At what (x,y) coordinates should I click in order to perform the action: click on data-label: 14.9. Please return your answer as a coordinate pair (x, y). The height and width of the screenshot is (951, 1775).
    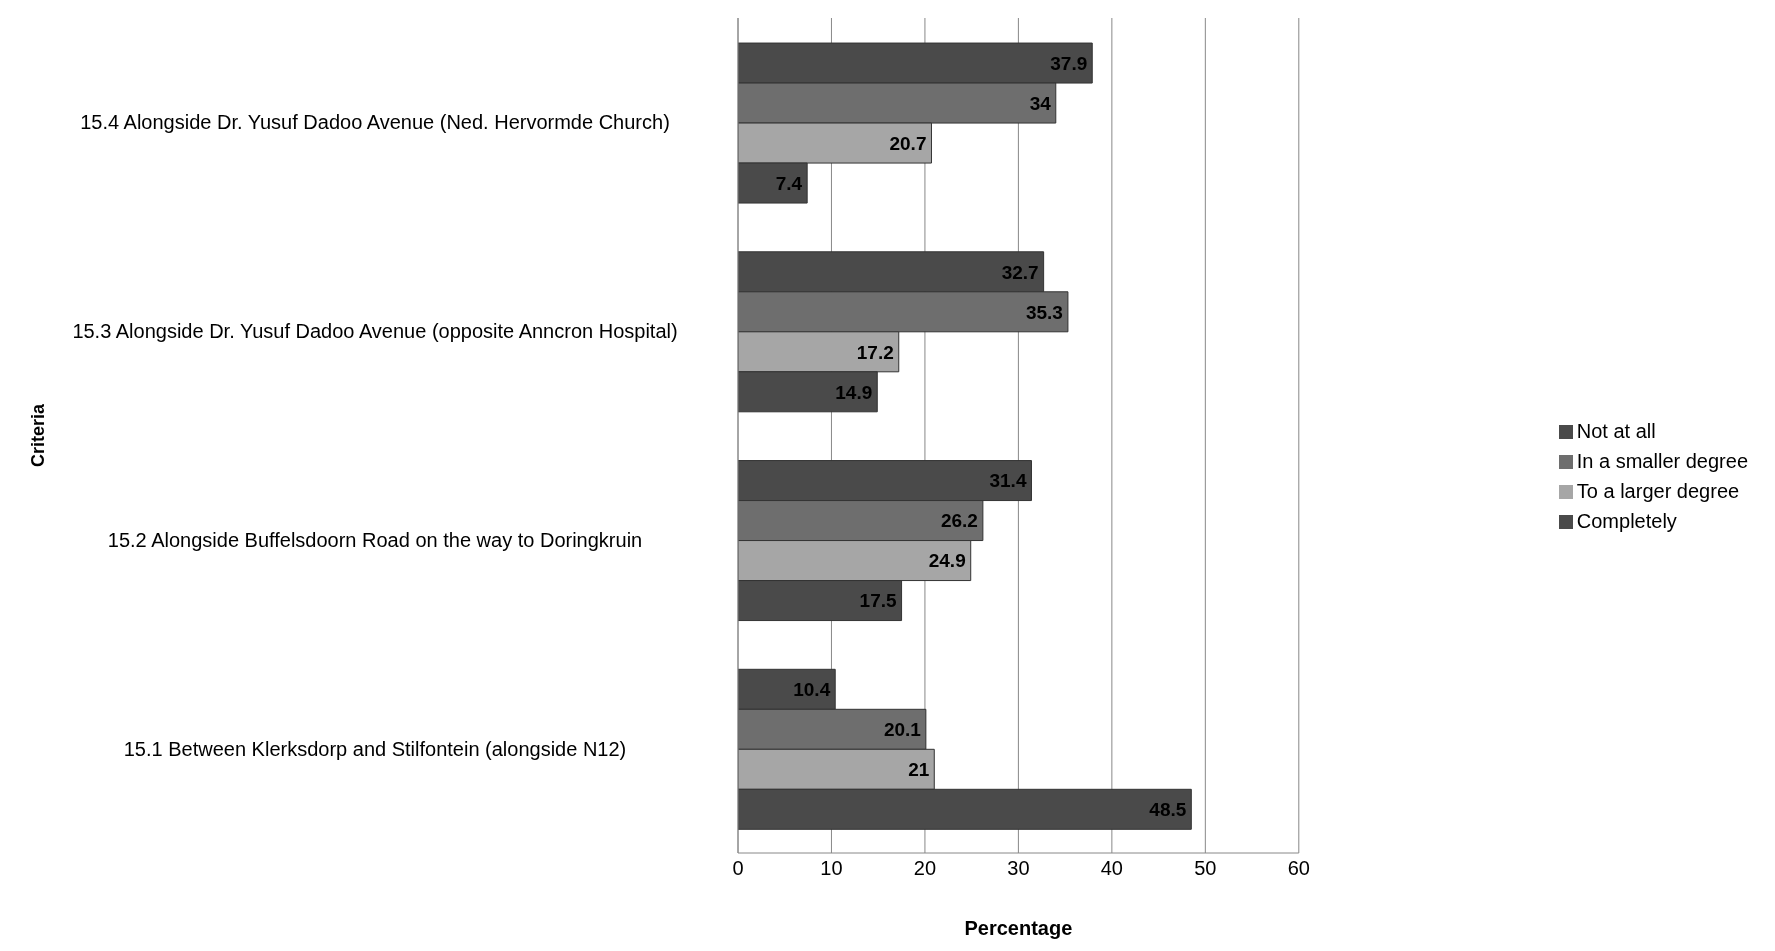
    Looking at the image, I should click on (854, 392).